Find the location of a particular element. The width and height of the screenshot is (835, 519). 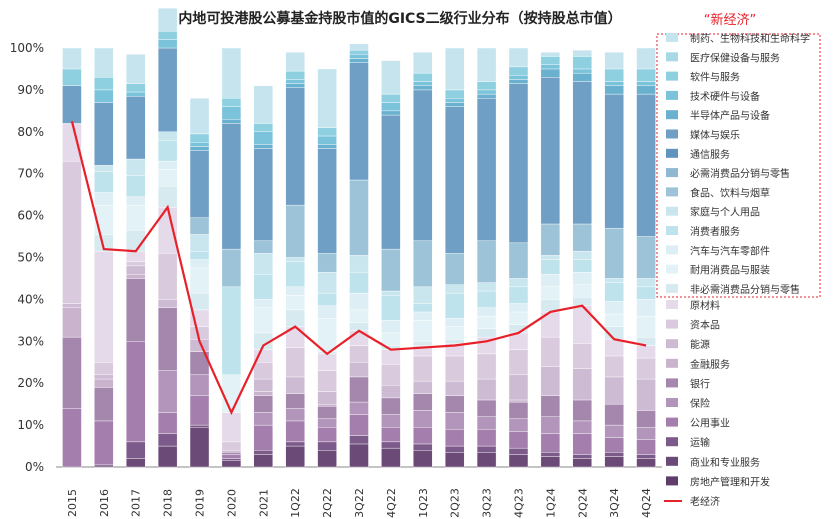

x-tick-label: 2021 is located at coordinates (263, 503).